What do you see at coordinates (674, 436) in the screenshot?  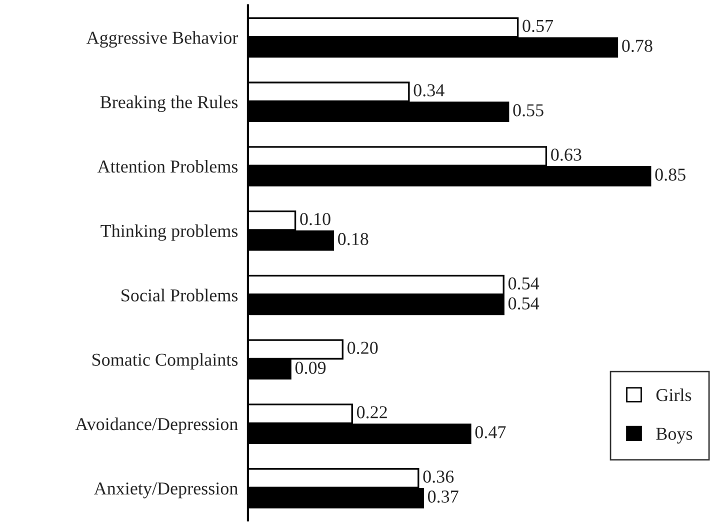 I see `legend-label: Boys` at bounding box center [674, 436].